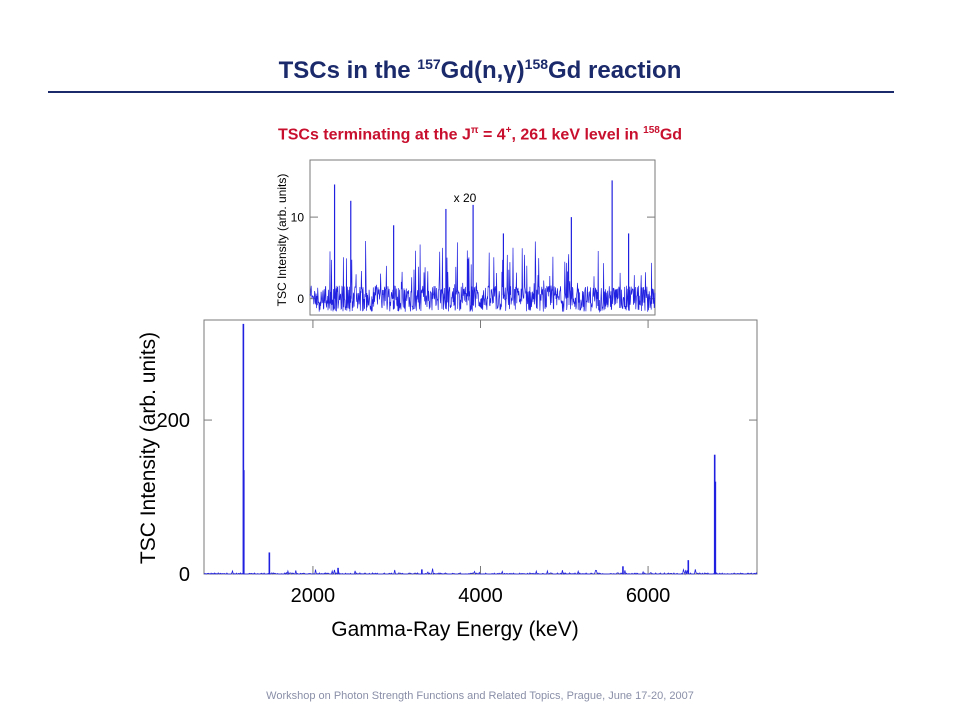 The image size is (960, 720). What do you see at coordinates (577, 135) in the screenshot?
I see `subtitle-post: , 261 keV level in` at bounding box center [577, 135].